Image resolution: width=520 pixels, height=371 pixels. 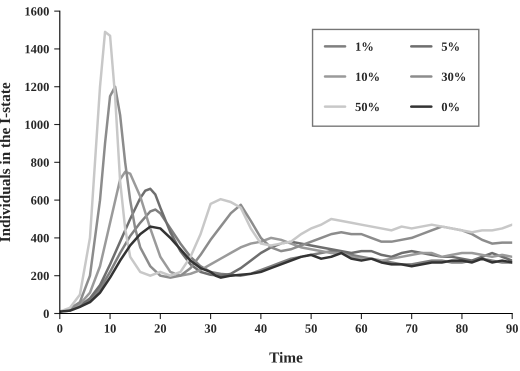 I want to click on x-tick-label: 70, so click(x=412, y=328).